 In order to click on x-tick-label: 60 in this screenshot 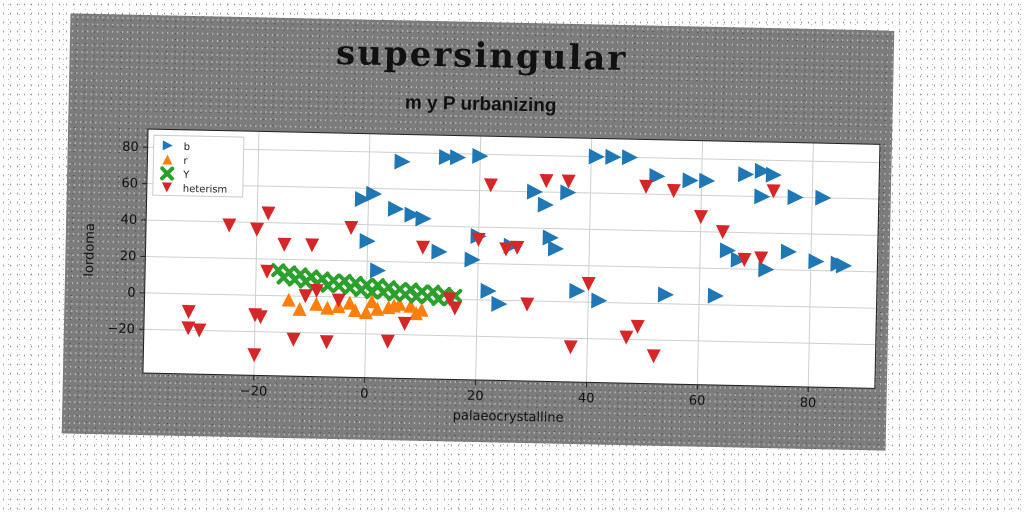, I will do `click(697, 400)`.